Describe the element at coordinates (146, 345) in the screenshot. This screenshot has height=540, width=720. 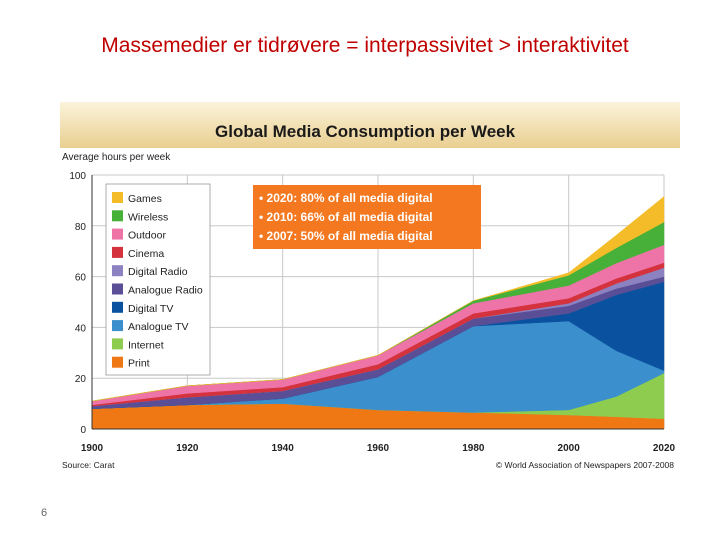
I see `legend-label: Internet` at that location.